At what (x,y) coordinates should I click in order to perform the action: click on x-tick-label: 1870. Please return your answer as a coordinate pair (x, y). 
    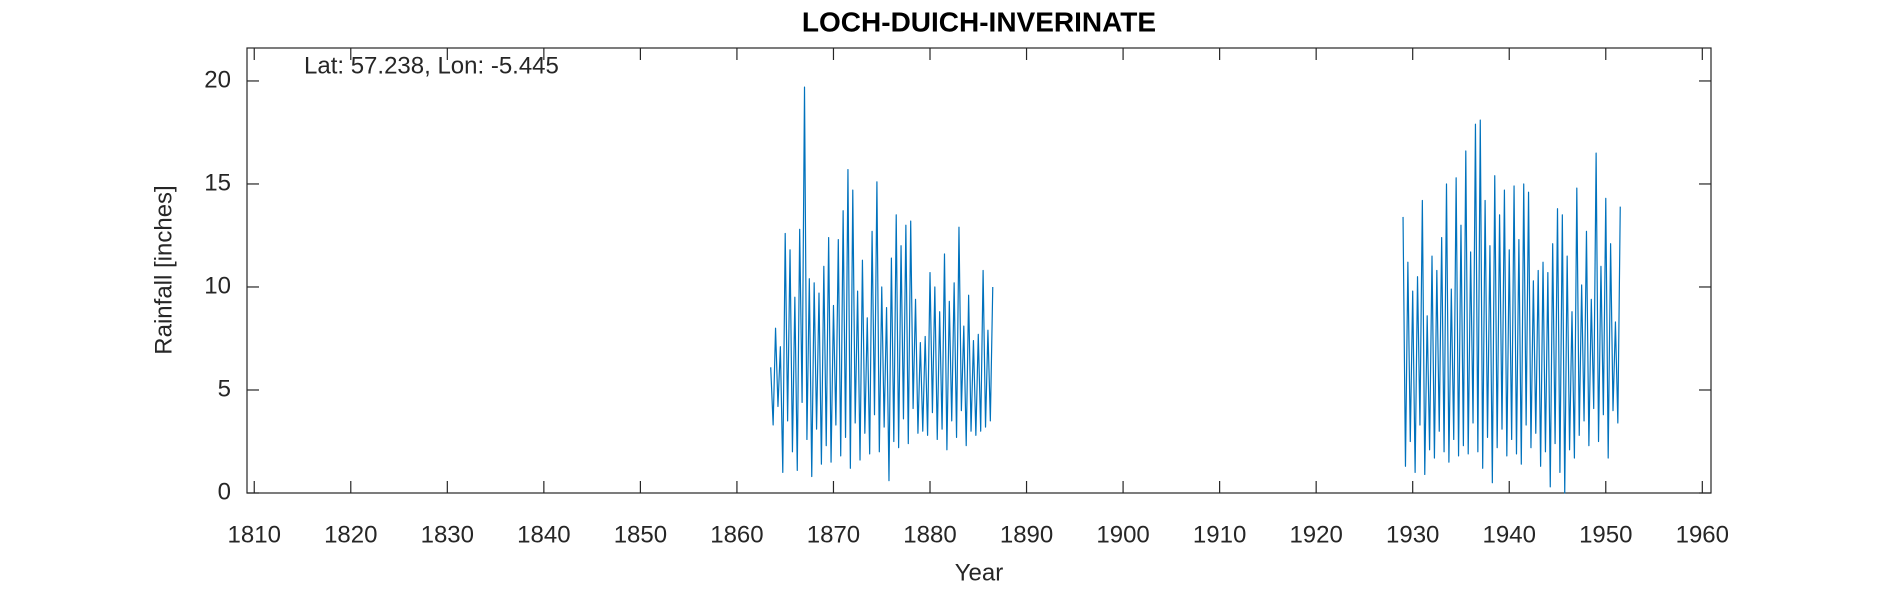
    Looking at the image, I should click on (833, 534).